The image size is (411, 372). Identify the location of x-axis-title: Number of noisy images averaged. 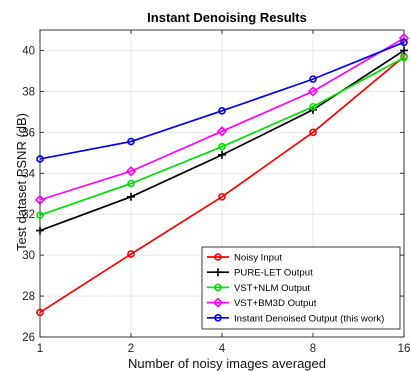
(227, 363).